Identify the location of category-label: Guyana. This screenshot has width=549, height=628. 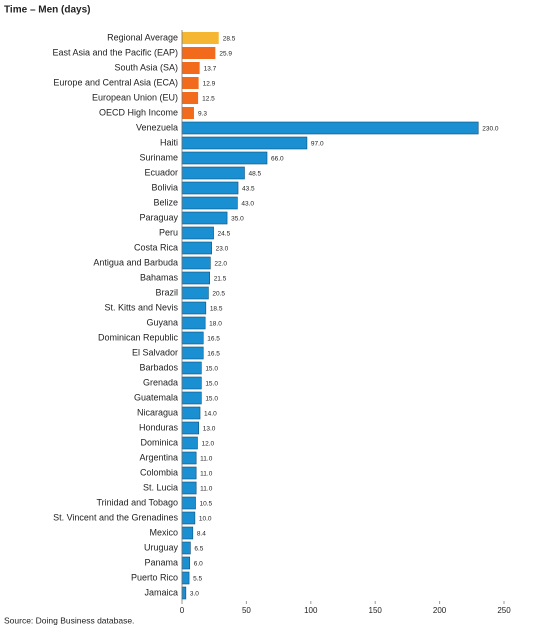
(162, 322).